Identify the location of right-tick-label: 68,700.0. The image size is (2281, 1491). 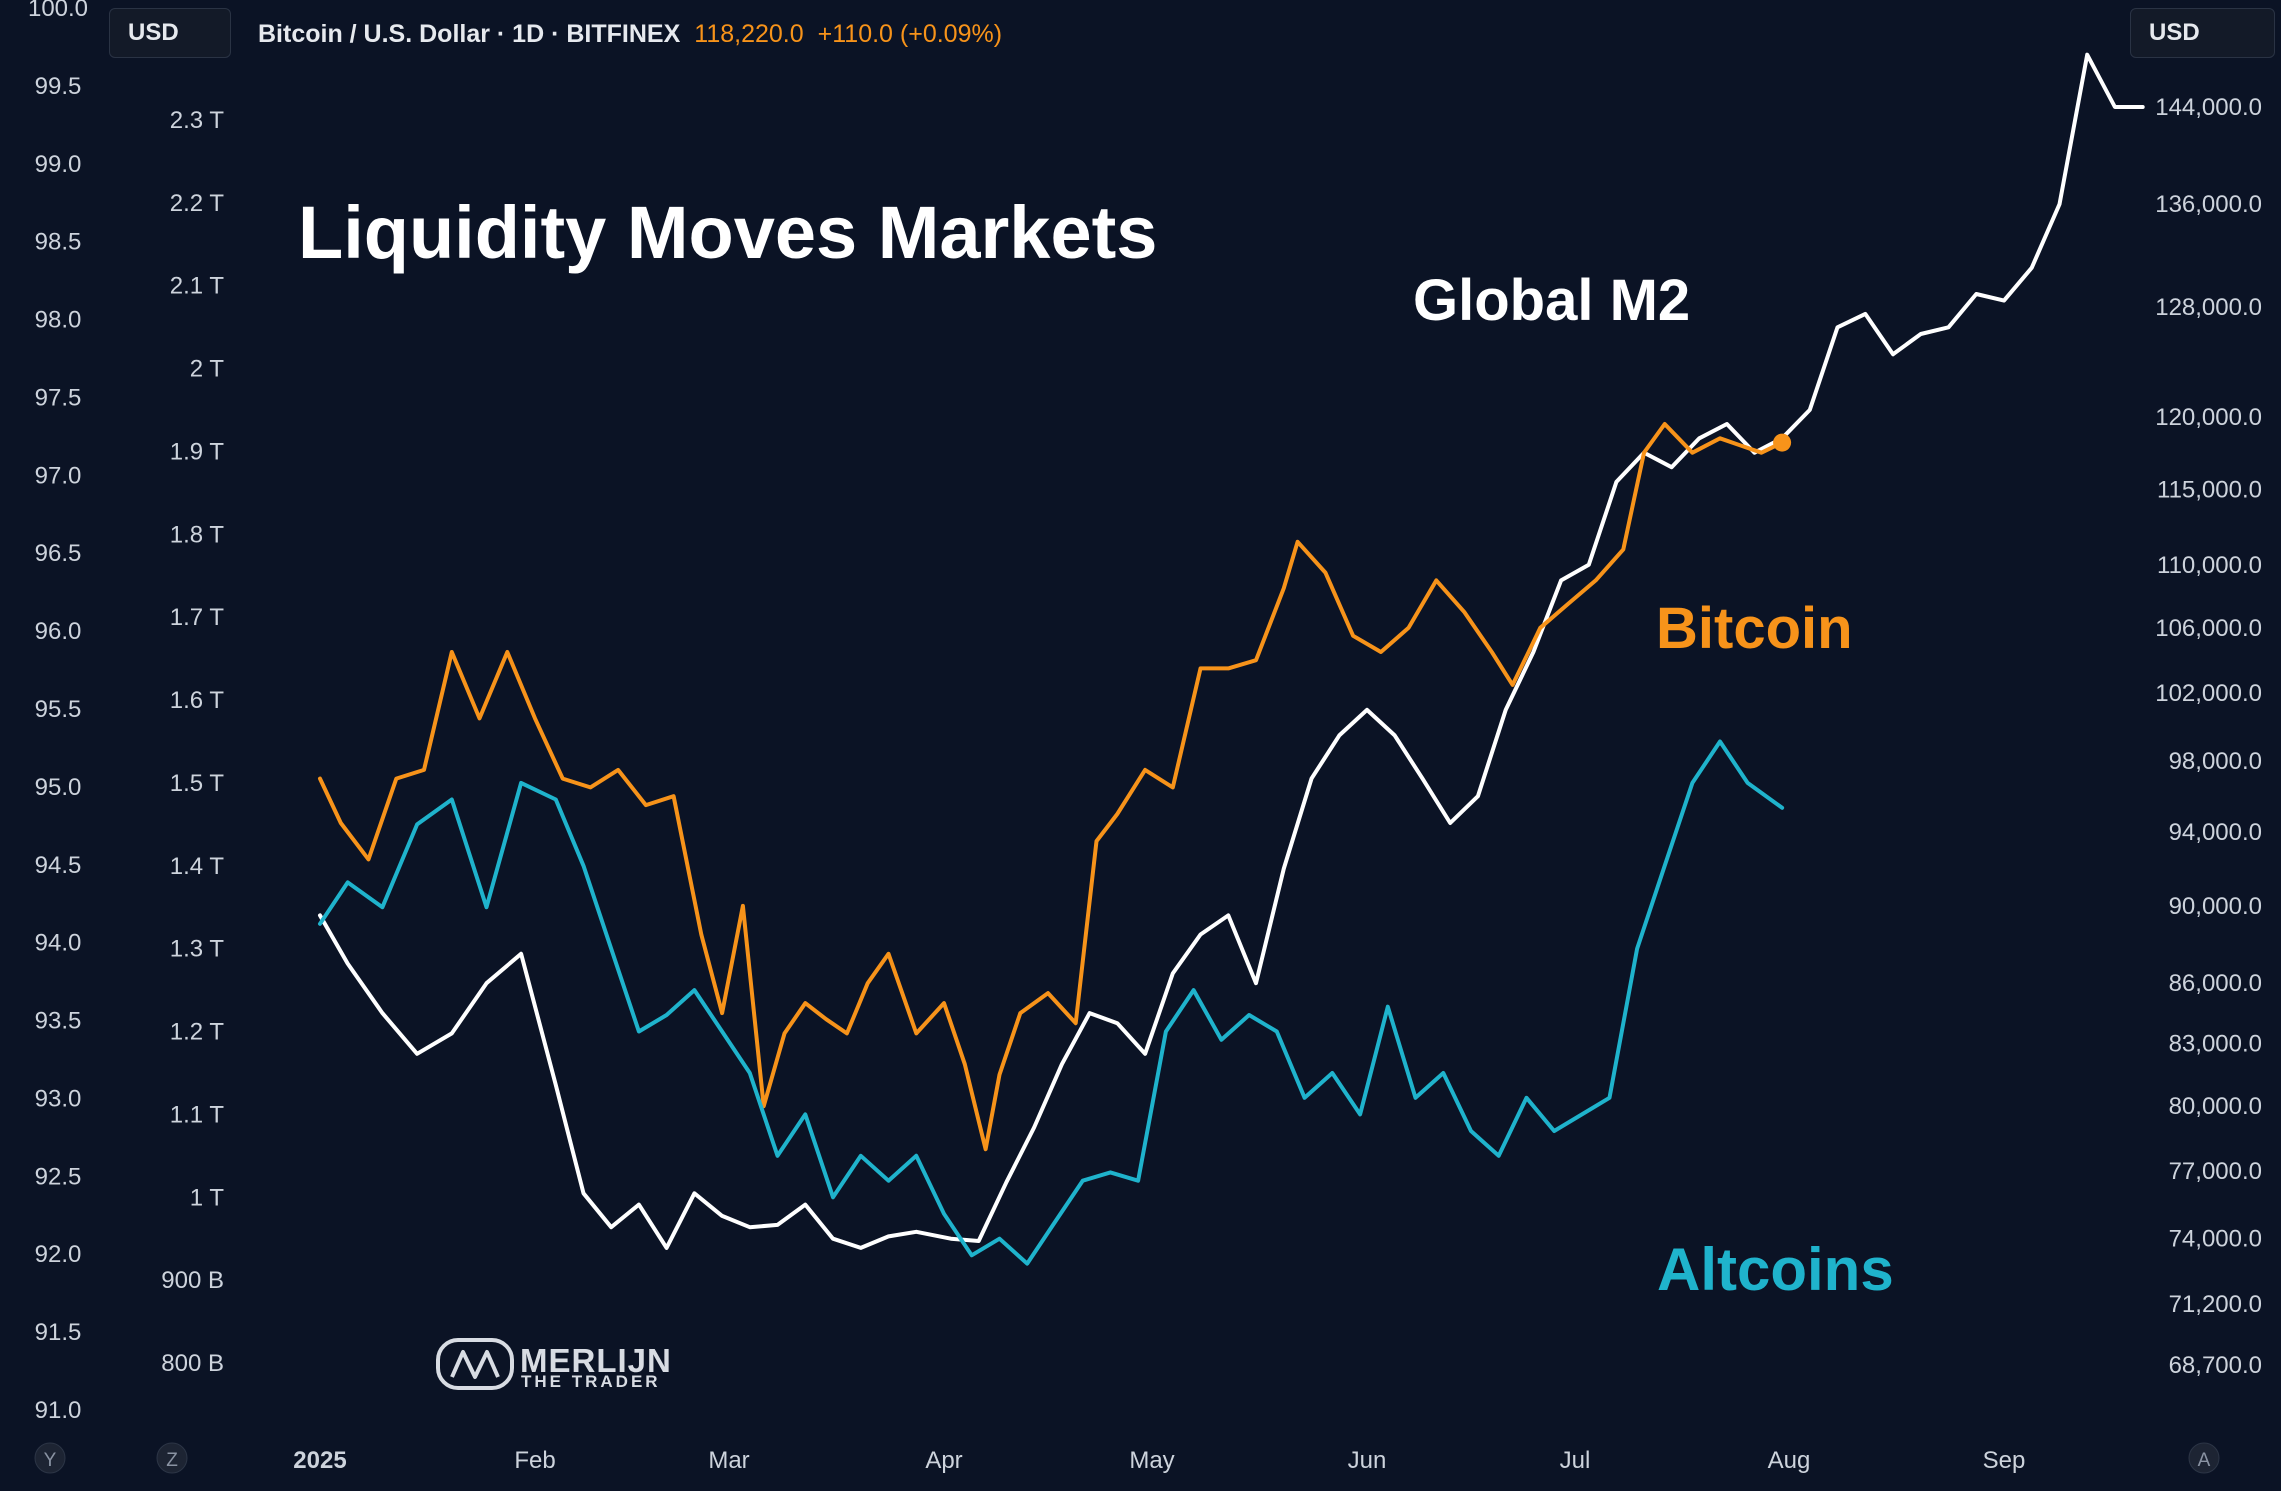
(2215, 1365).